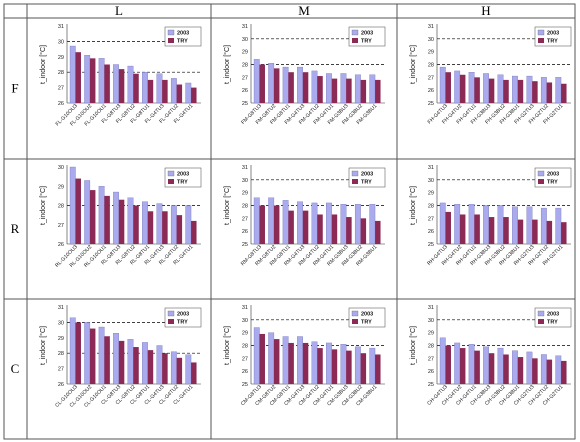  Describe the element at coordinates (15, 368) in the screenshot. I see `row-header: C` at that location.